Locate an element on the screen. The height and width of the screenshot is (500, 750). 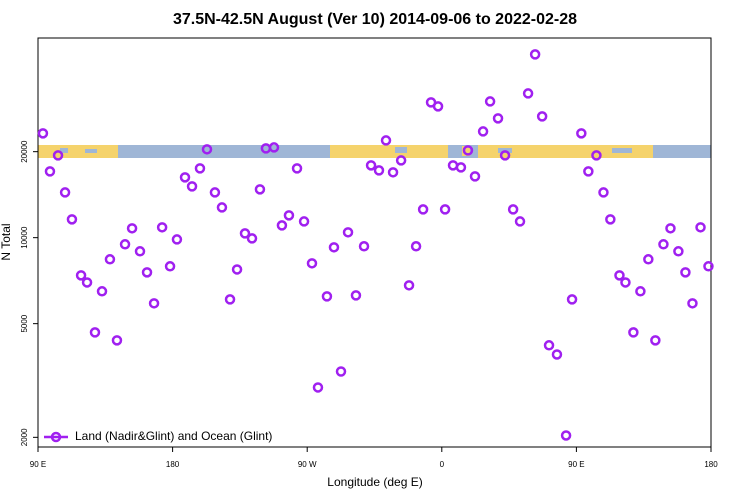
x-tick-label: 180 is located at coordinates (711, 464).